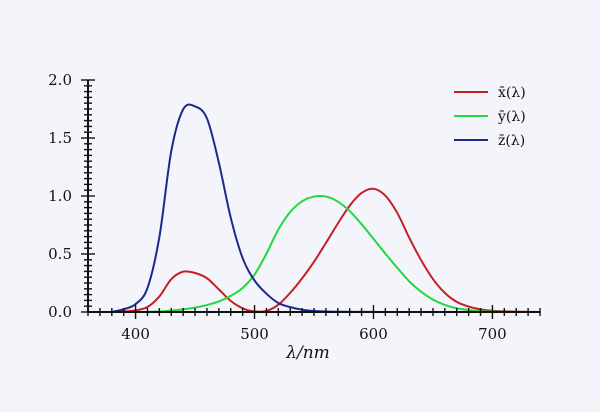  I want to click on y-tick-label: 0.0, so click(60, 312).